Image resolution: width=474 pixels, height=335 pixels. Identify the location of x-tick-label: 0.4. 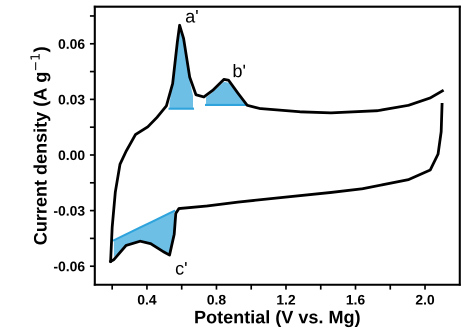
(147, 299).